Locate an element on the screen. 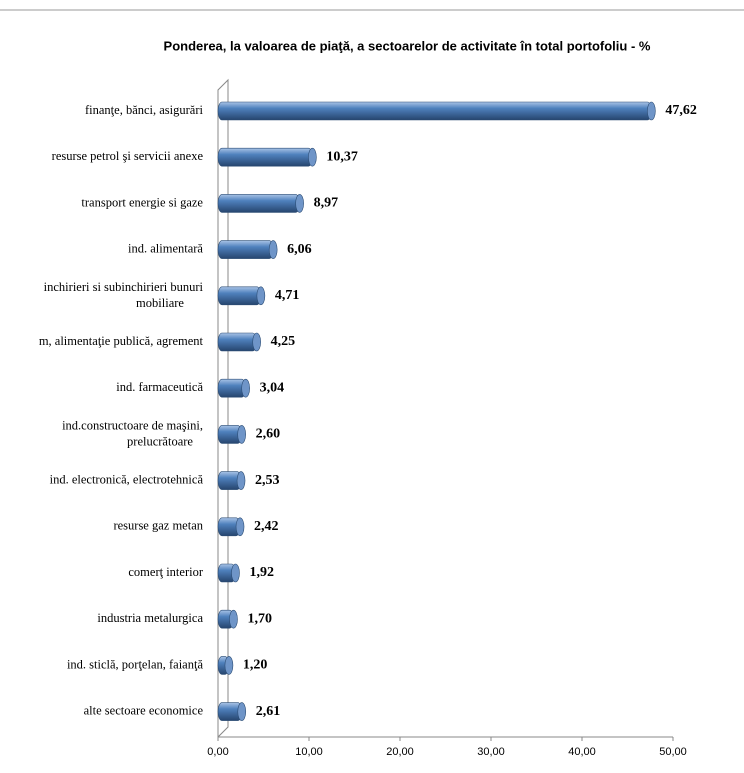 This screenshot has width=744, height=773. value-label: 47,62 is located at coordinates (681, 110).